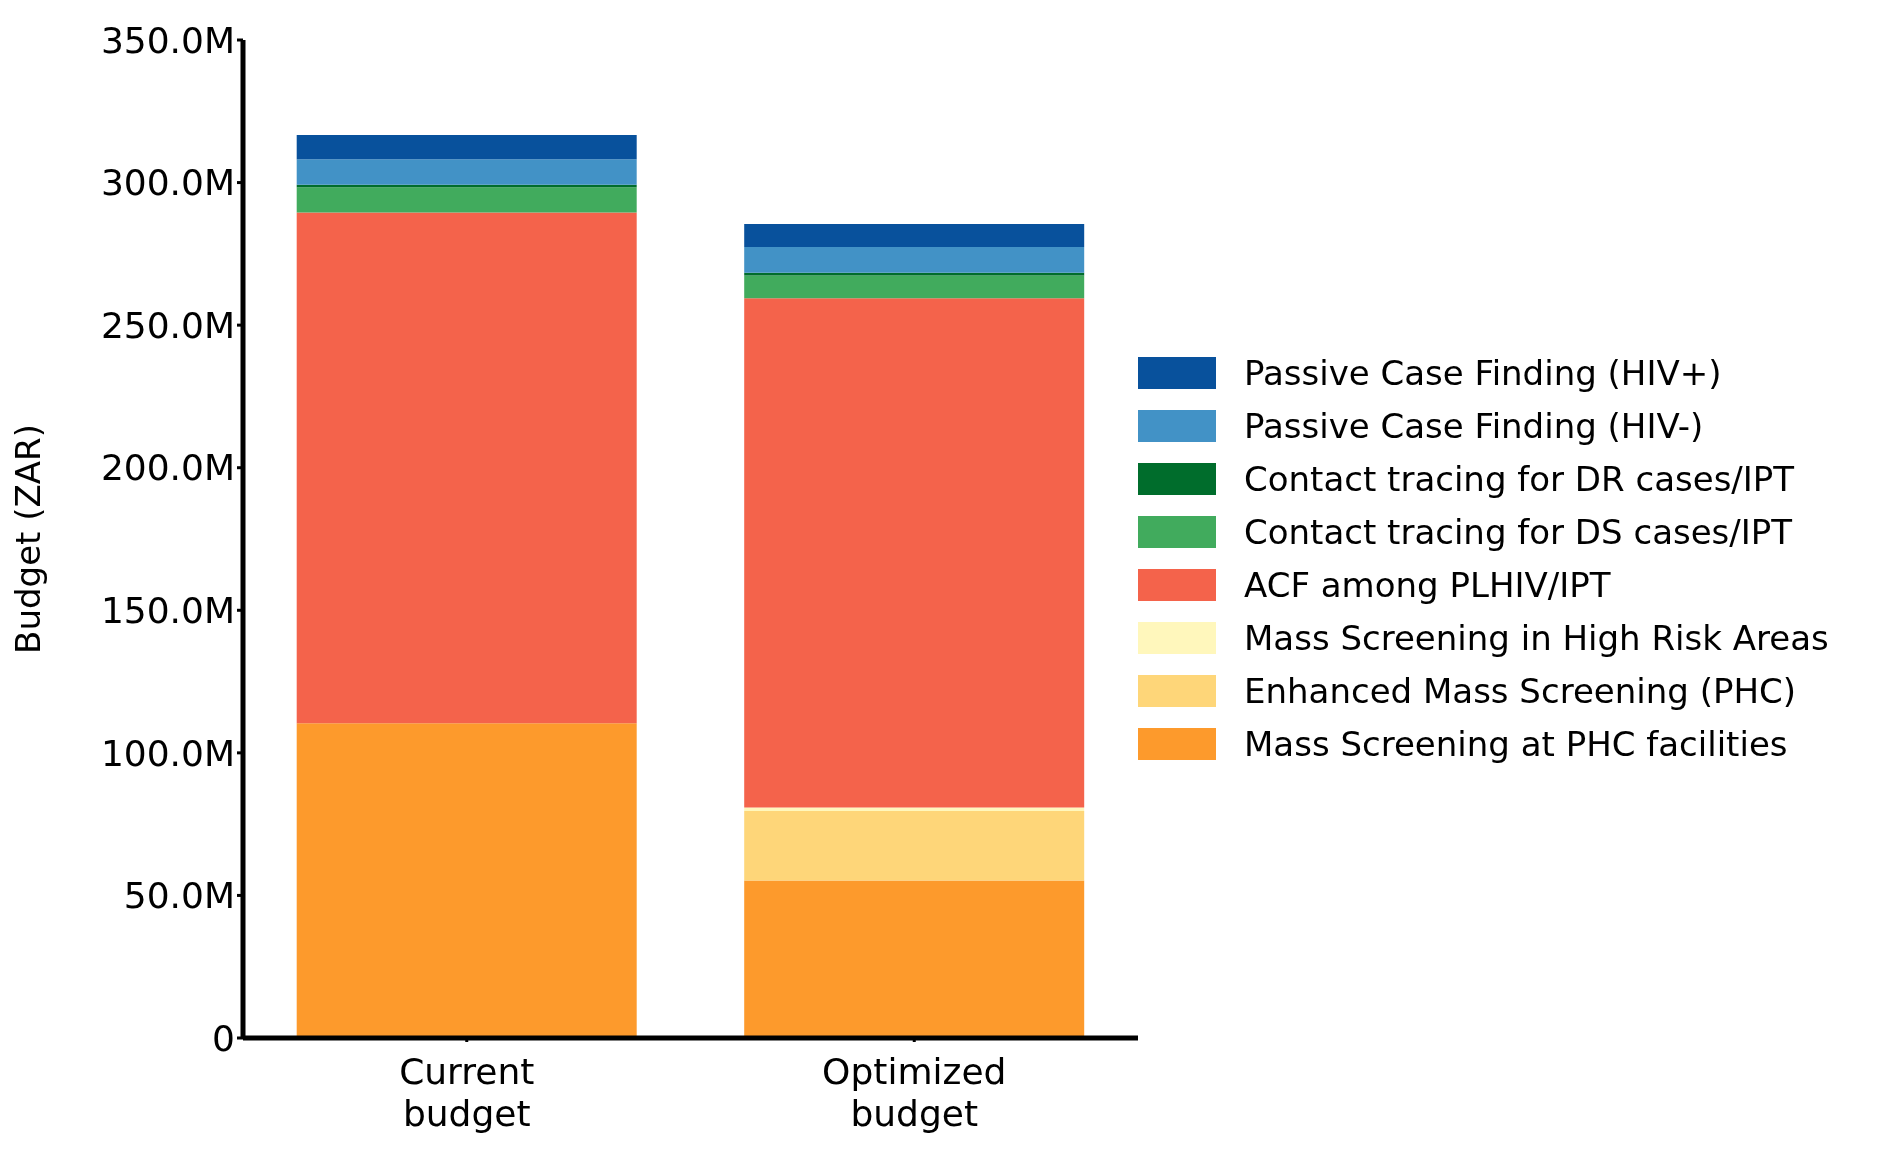  Describe the element at coordinates (1516, 744) in the screenshot. I see `legend-label: Mass Screening at PHC facilities` at that location.